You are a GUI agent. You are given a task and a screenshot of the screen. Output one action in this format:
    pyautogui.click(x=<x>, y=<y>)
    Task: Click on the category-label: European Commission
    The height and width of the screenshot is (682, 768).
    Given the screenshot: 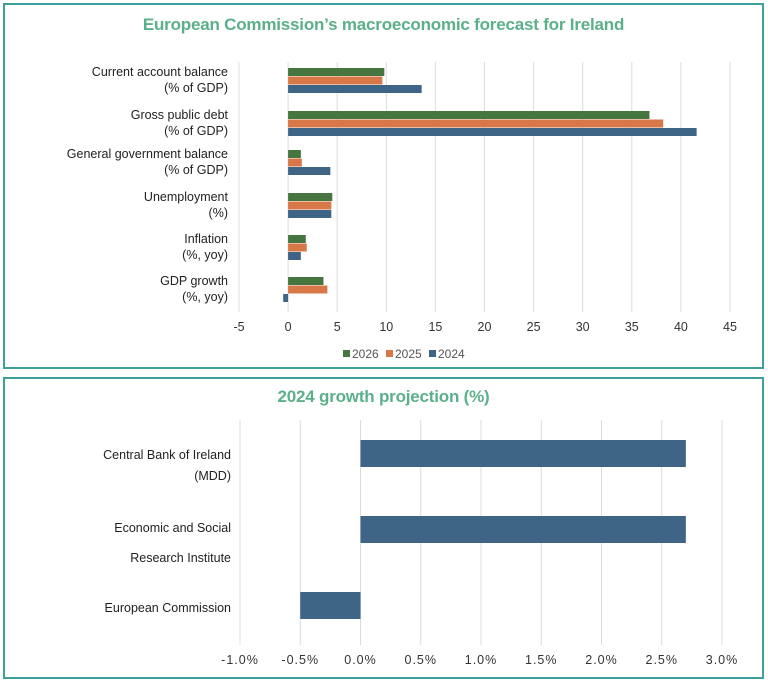 What is the action you would take?
    pyautogui.click(x=168, y=608)
    